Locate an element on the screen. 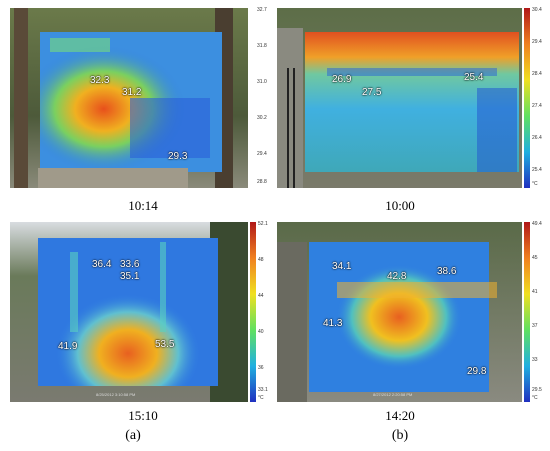  temp-reading: 32.3 is located at coordinates (100, 80).